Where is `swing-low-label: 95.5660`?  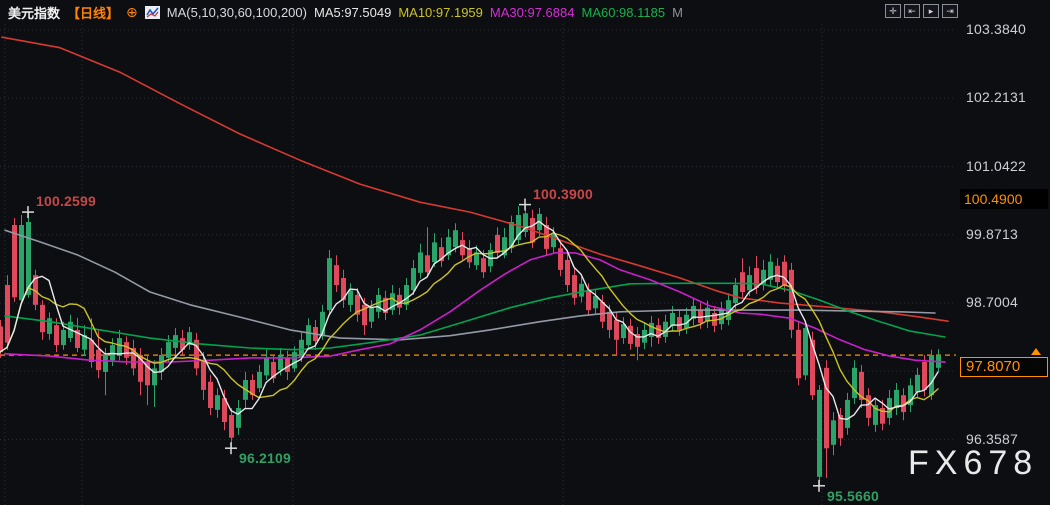 swing-low-label: 95.5660 is located at coordinates (853, 495).